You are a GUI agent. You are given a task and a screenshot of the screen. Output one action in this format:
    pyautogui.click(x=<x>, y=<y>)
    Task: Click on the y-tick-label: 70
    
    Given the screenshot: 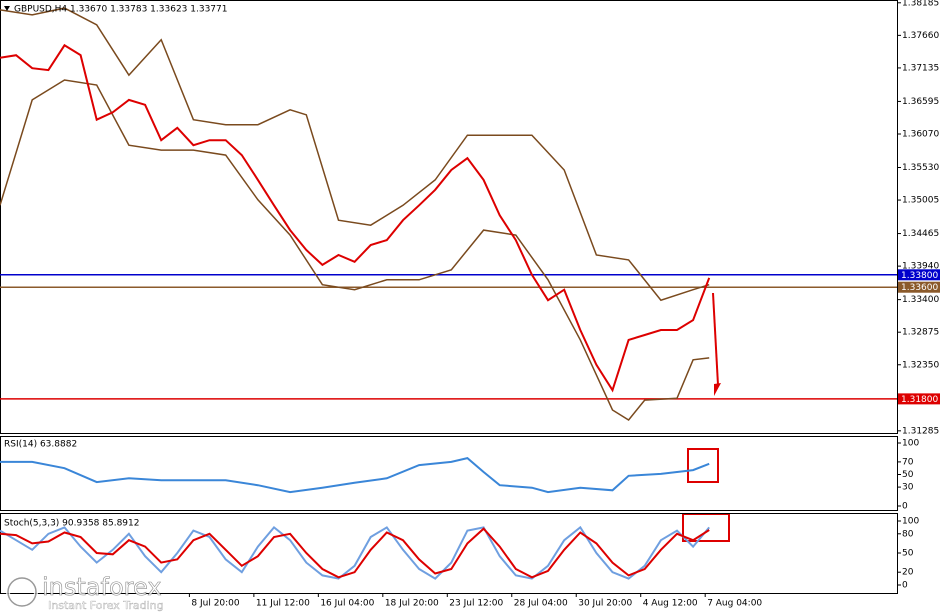 What is the action you would take?
    pyautogui.click(x=908, y=462)
    